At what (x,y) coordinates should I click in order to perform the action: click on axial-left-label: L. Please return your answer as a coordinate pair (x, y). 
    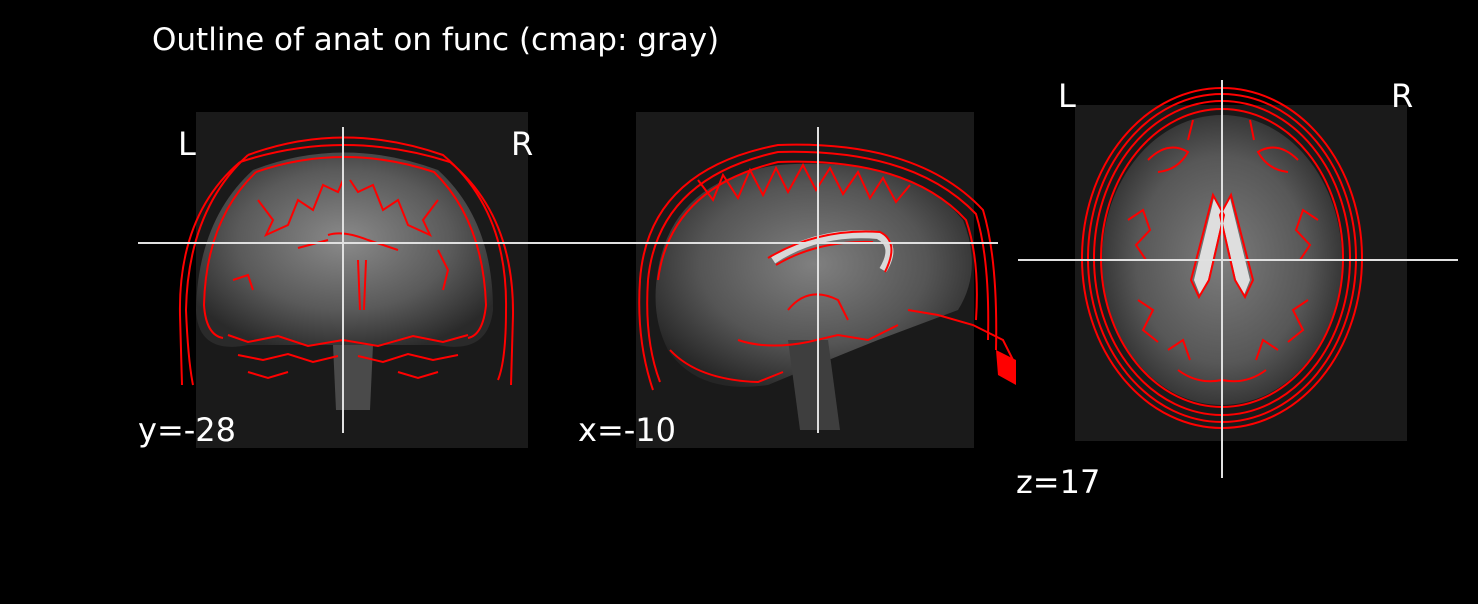
    Looking at the image, I should click on (1067, 96).